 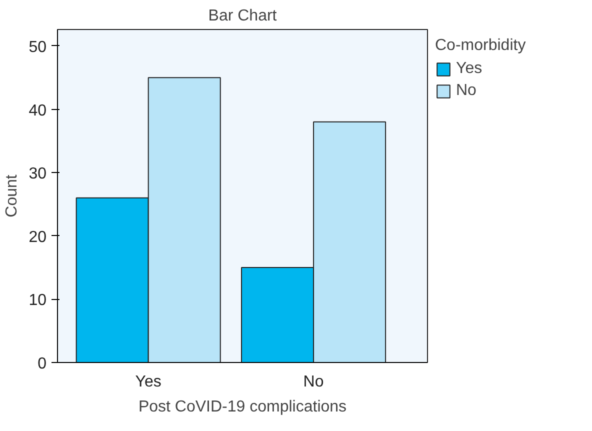 What do you see at coordinates (37, 47) in the screenshot?
I see `y-tick-label: 50` at bounding box center [37, 47].